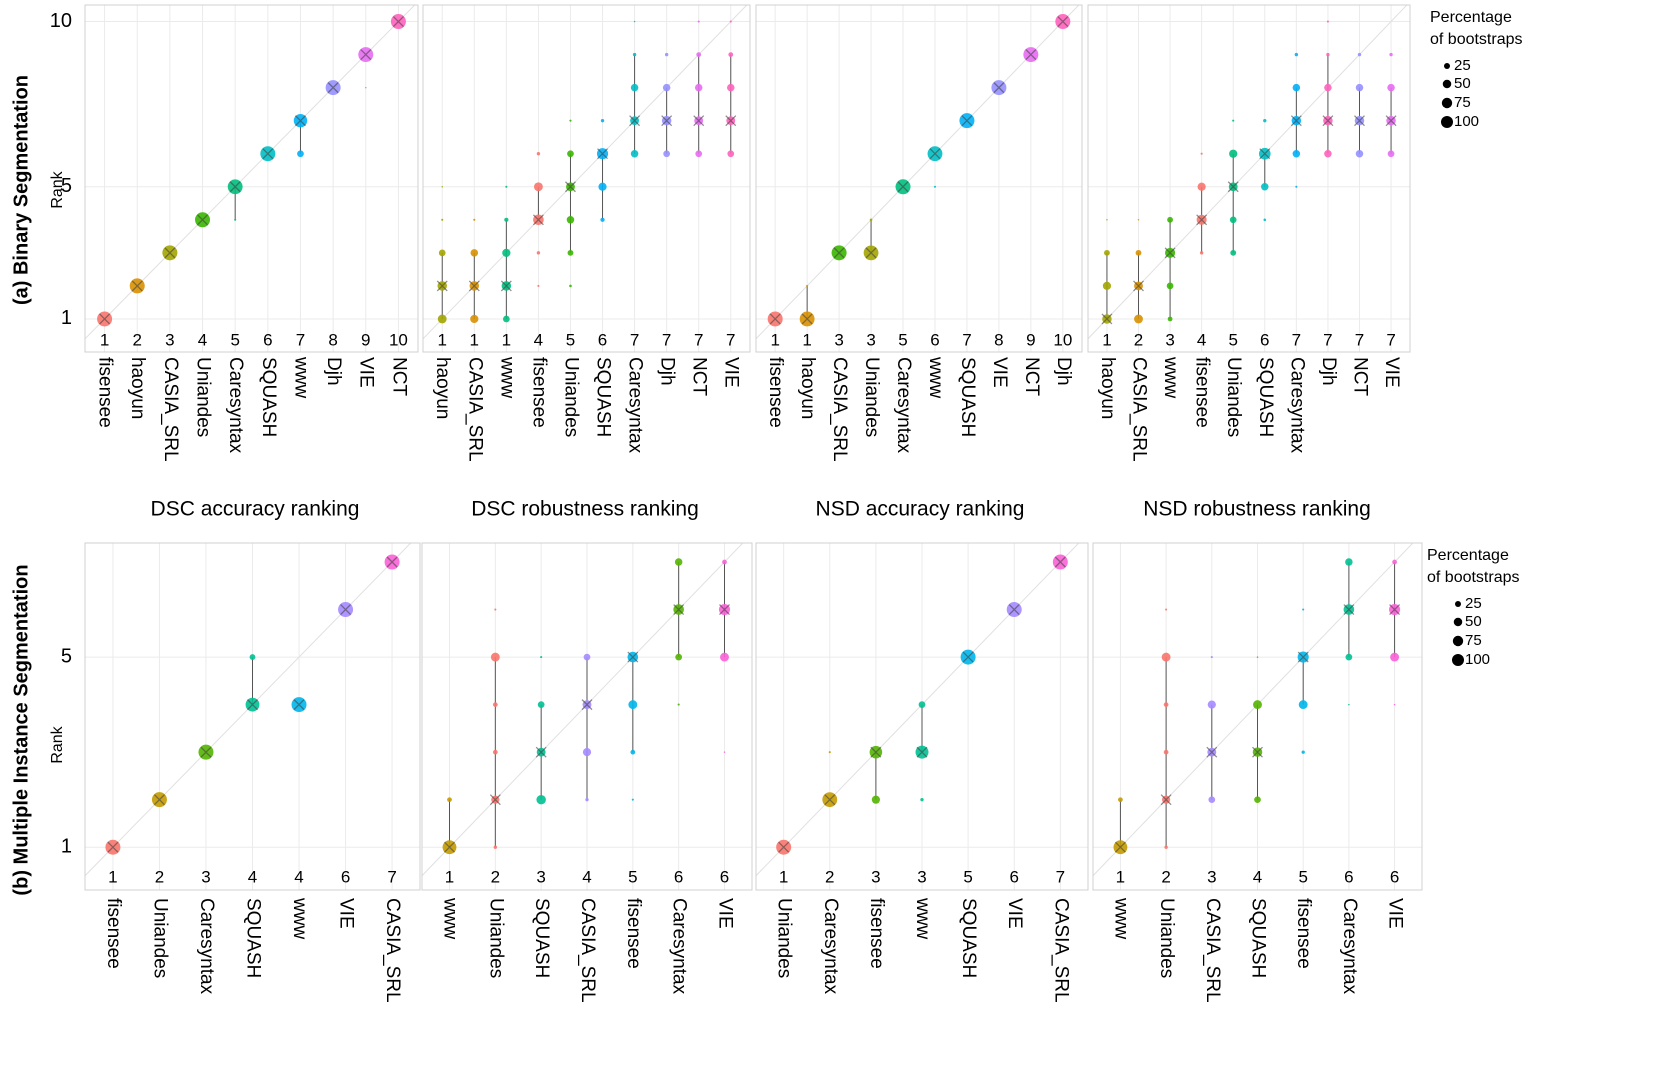  I want to click on row-label: (a) Binary Segmentation, so click(21, 190).